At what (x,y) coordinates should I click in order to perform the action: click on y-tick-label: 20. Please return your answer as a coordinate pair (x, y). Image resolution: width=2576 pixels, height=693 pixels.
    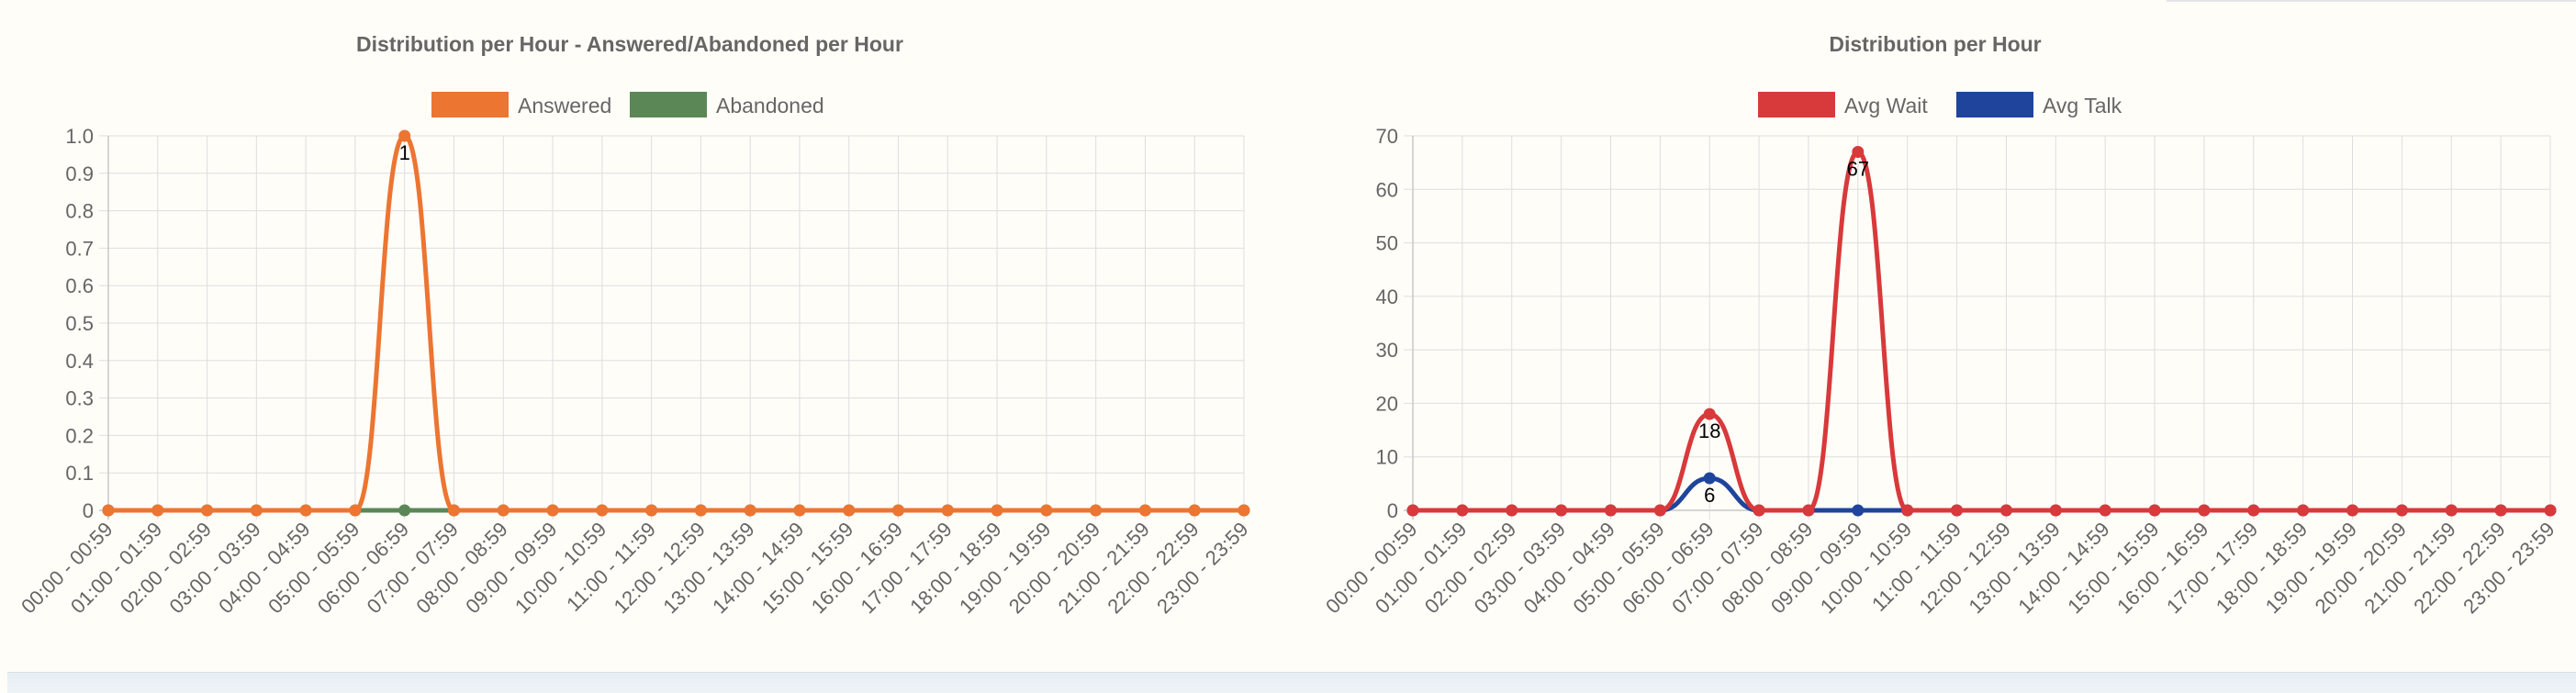
    Looking at the image, I should click on (1387, 403).